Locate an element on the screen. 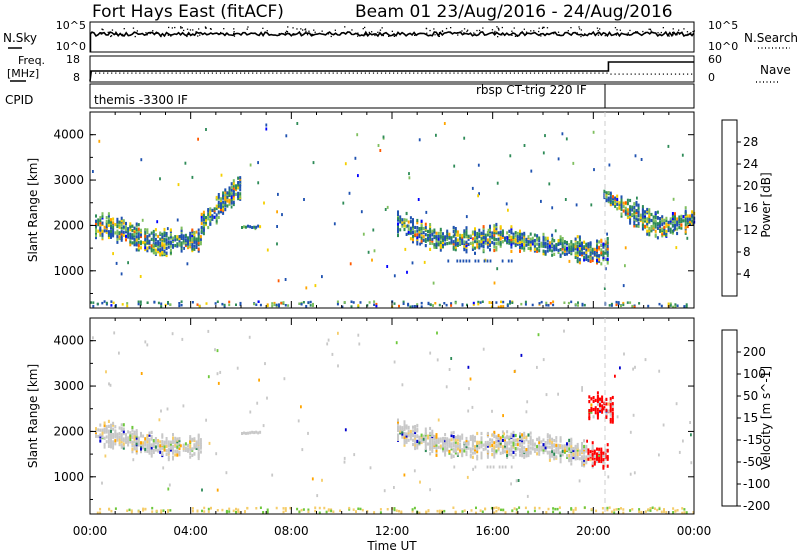 This screenshot has width=800, height=554. colorbar-tick-label: 24 is located at coordinates (750, 164).